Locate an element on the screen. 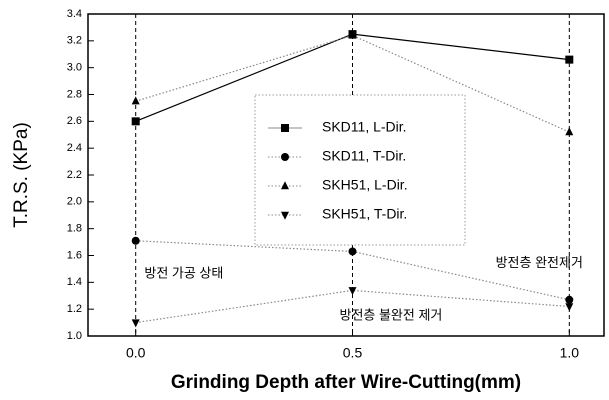  y-tick-label: 1.6 is located at coordinates (74, 255).